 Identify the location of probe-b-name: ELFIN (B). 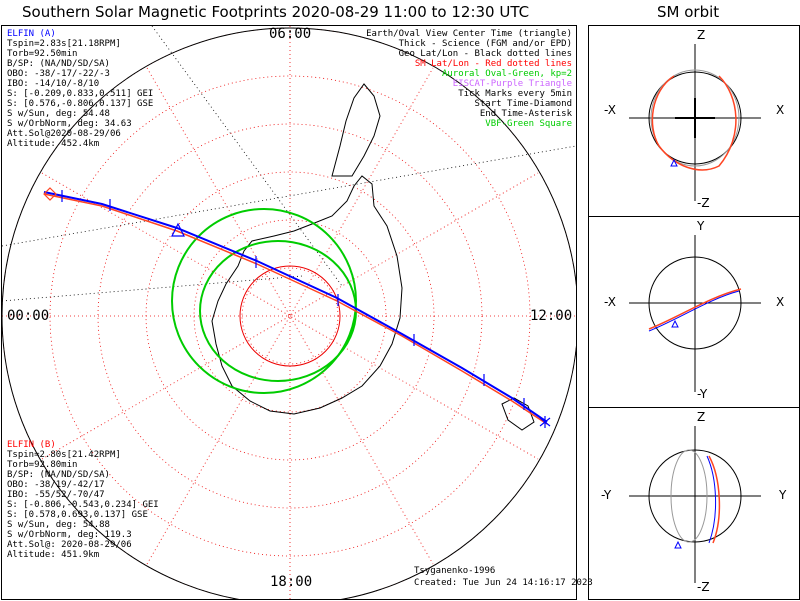
(31, 445).